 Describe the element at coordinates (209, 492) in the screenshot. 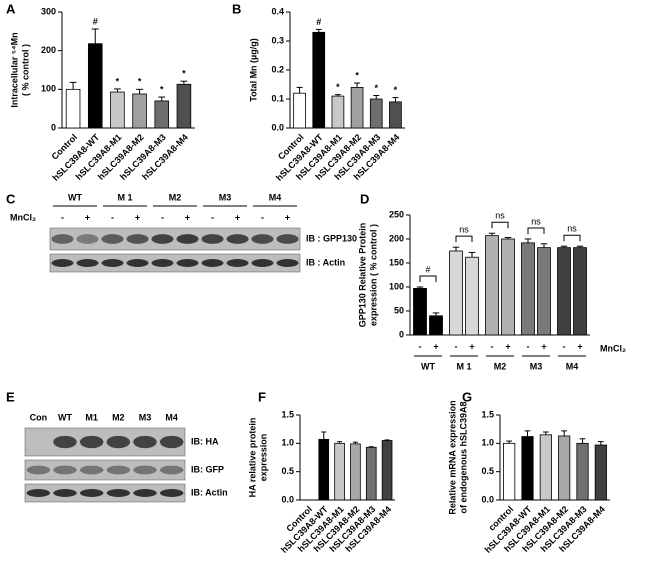

I see `strip-label: IB: Actin` at that location.